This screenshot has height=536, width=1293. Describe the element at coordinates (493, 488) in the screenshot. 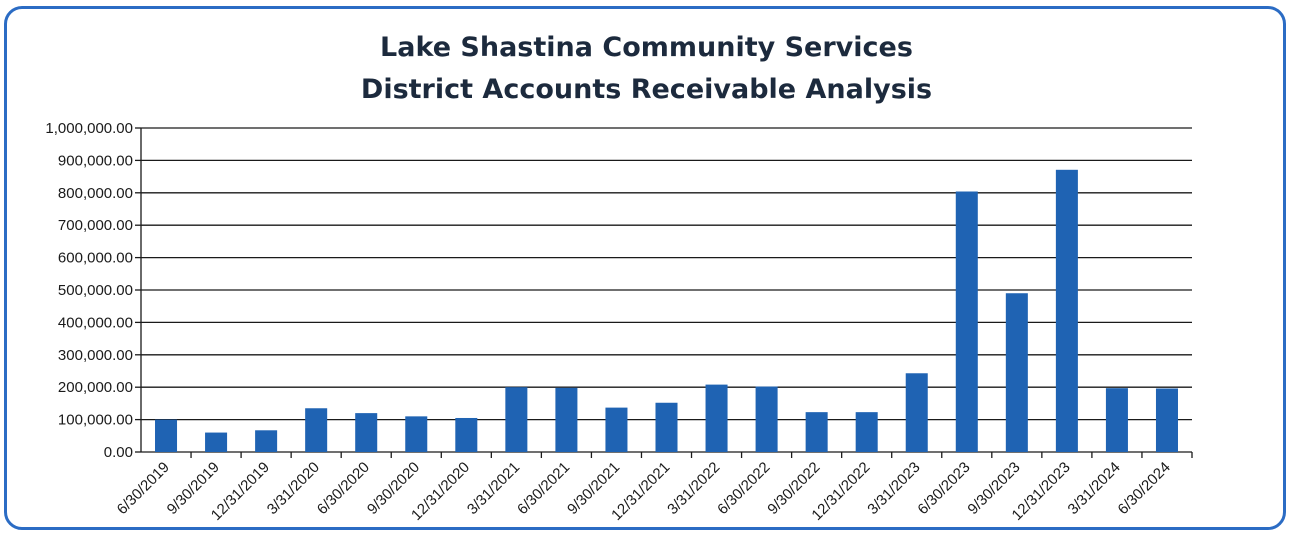

I see `x-tick-label: 3/31/2021` at that location.